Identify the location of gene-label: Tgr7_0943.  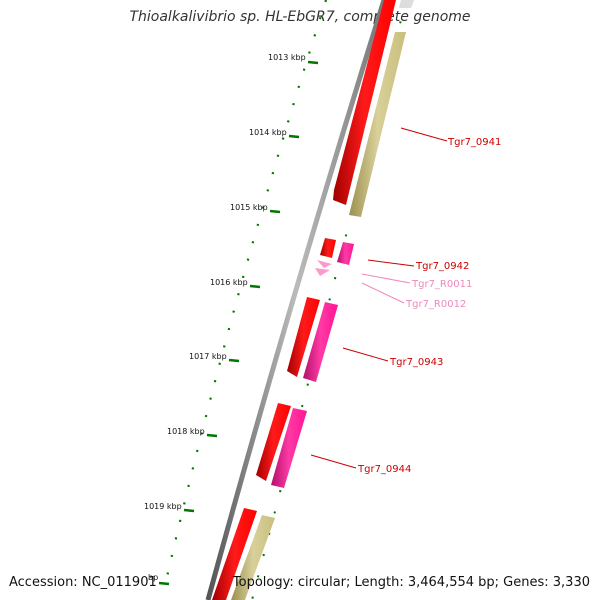
(416, 362).